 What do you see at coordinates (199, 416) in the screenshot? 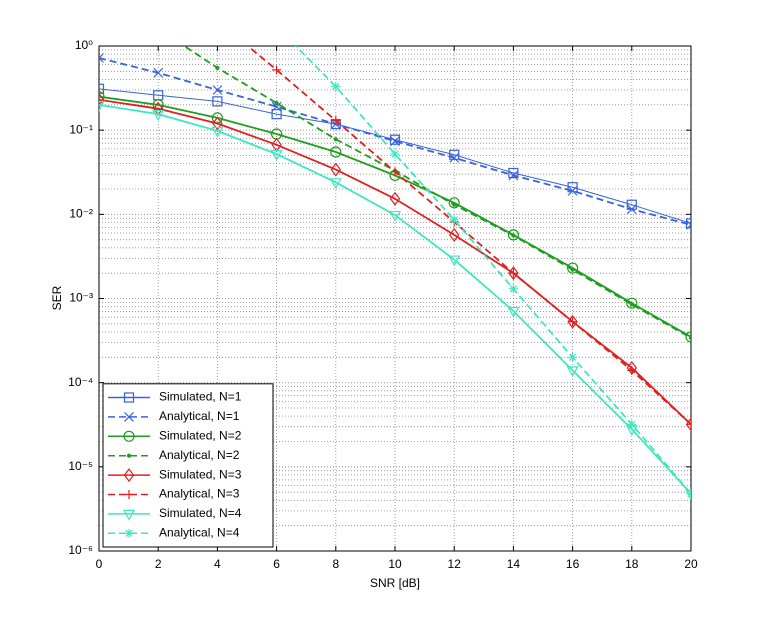
I see `legend-label: Analytical, N=1` at bounding box center [199, 416].